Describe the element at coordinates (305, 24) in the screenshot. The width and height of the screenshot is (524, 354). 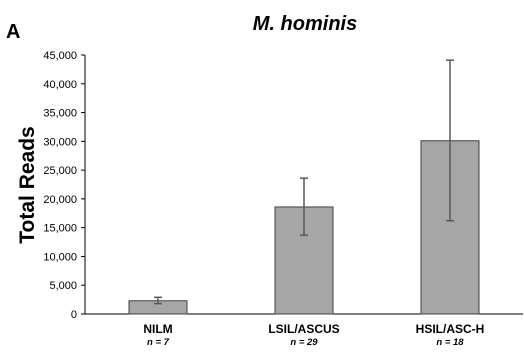
I see `chart-title: M. hominis` at that location.